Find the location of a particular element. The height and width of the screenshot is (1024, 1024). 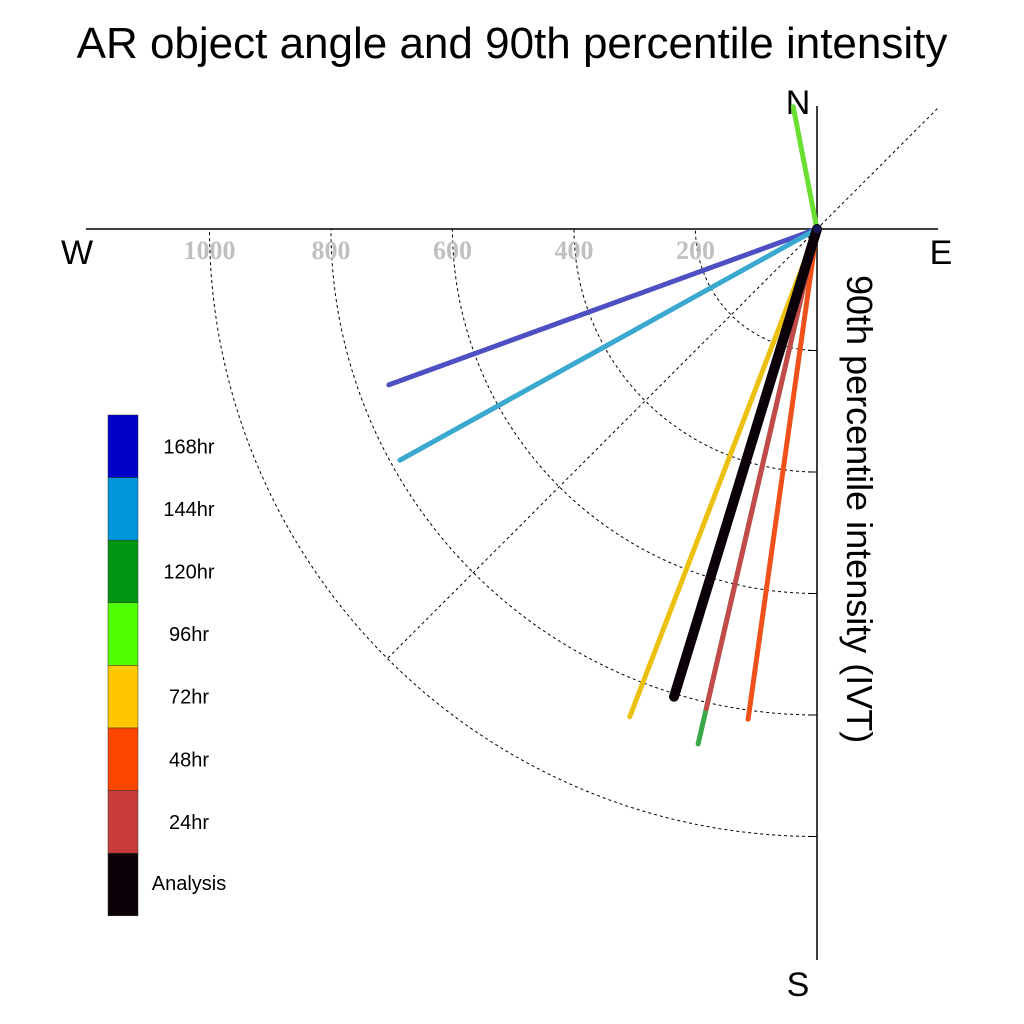

legend-swatch-48hr is located at coordinates (123, 759).